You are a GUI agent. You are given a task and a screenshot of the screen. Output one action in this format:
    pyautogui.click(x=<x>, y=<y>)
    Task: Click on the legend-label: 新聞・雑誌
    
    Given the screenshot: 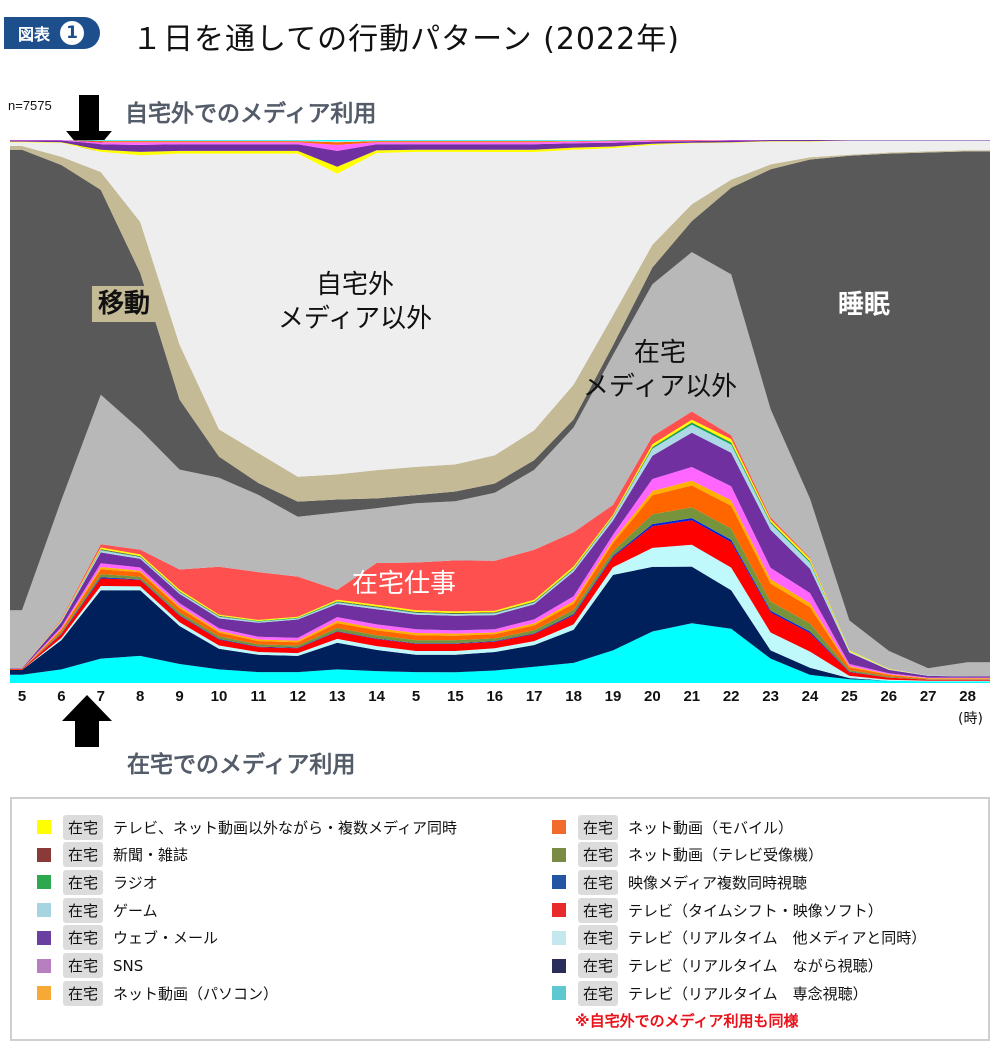 What is the action you would take?
    pyautogui.click(x=151, y=855)
    